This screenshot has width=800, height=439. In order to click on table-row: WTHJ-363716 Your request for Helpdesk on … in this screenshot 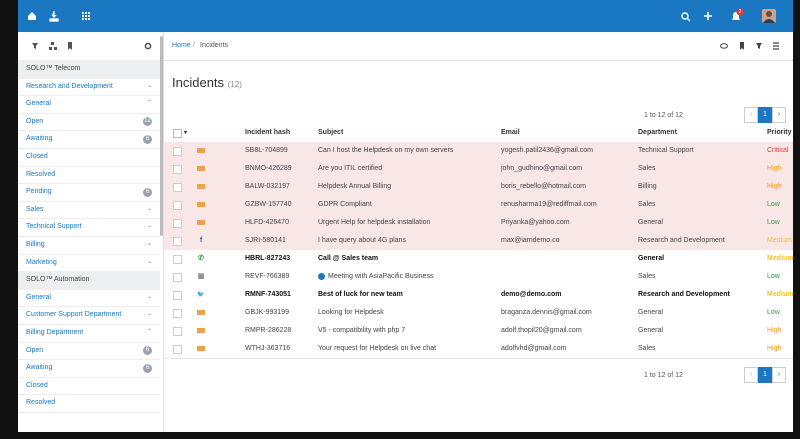, I will do `click(478, 349)`.